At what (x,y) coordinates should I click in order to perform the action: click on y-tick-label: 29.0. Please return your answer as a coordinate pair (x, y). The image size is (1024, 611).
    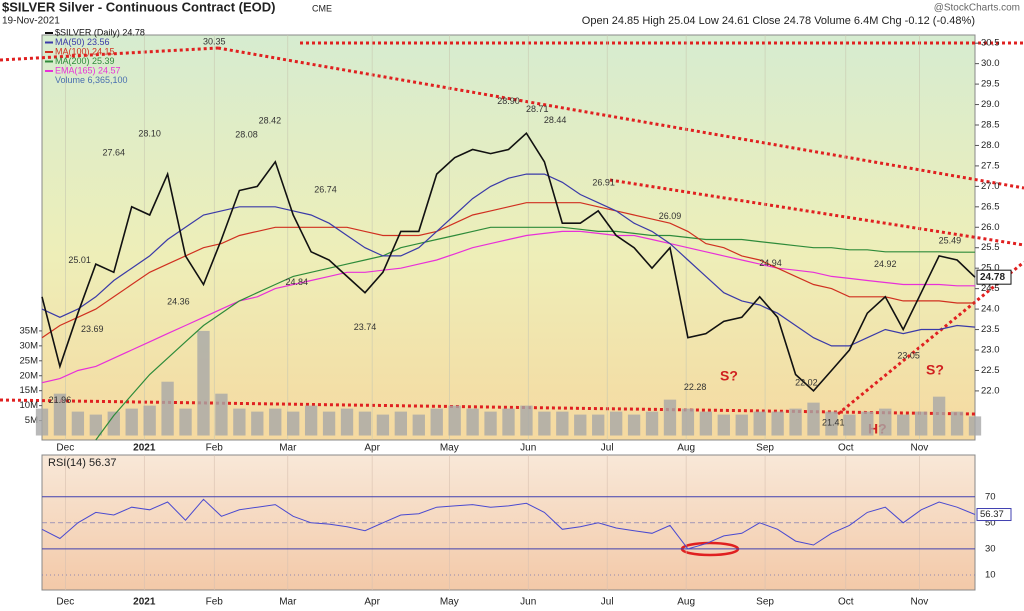
    Looking at the image, I should click on (990, 104).